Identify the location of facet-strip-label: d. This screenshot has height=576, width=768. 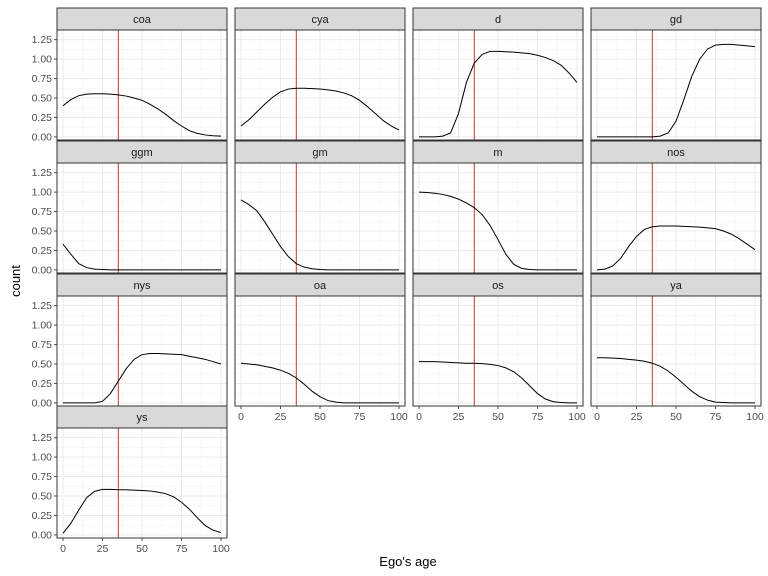
(498, 20).